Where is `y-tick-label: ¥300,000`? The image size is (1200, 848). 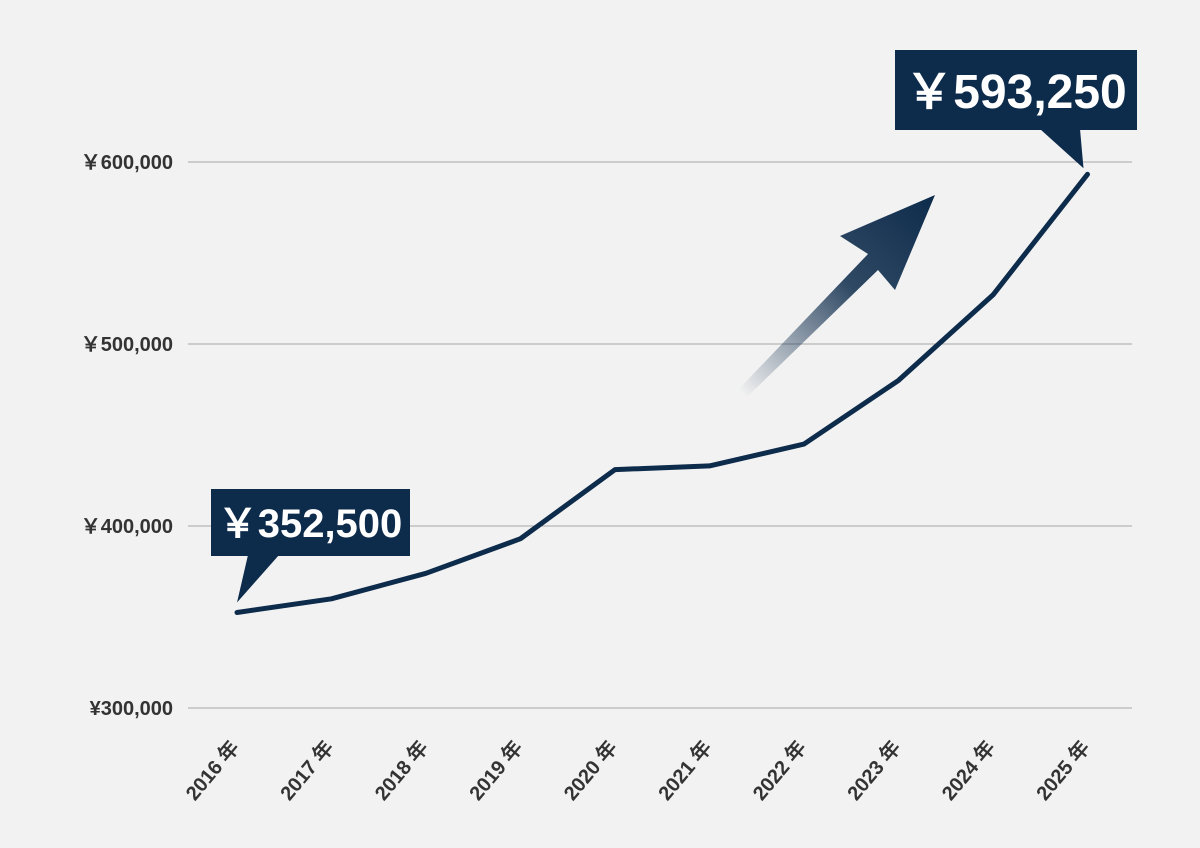
y-tick-label: ¥300,000 is located at coordinates (131, 709).